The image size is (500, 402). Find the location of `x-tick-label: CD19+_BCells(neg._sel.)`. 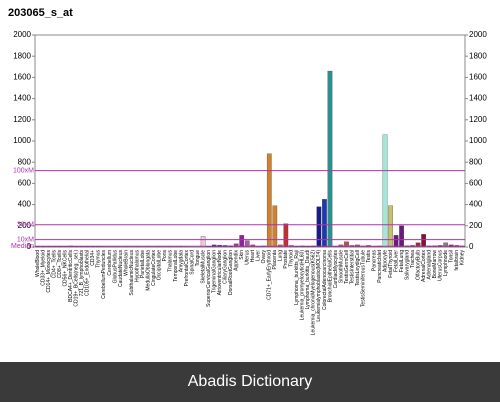

x-tick-label: CD19+_BCells(neg._sel.) is located at coordinates (77, 278).